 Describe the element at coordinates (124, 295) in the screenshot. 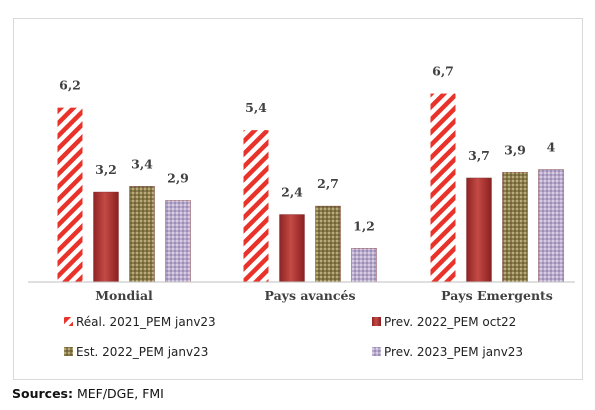

I see `x-tick-label-1: Mondial` at that location.